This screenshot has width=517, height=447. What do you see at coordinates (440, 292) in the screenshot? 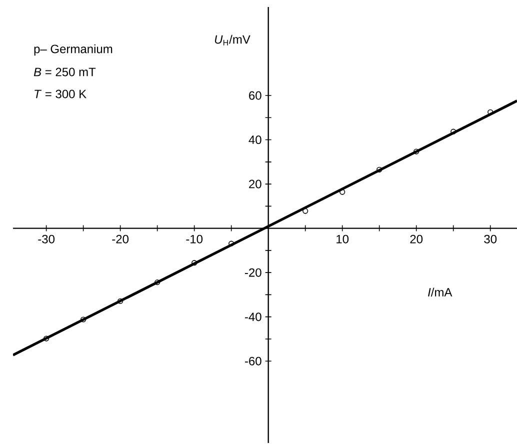
I see `x-axis-title: I/mA` at bounding box center [440, 292].